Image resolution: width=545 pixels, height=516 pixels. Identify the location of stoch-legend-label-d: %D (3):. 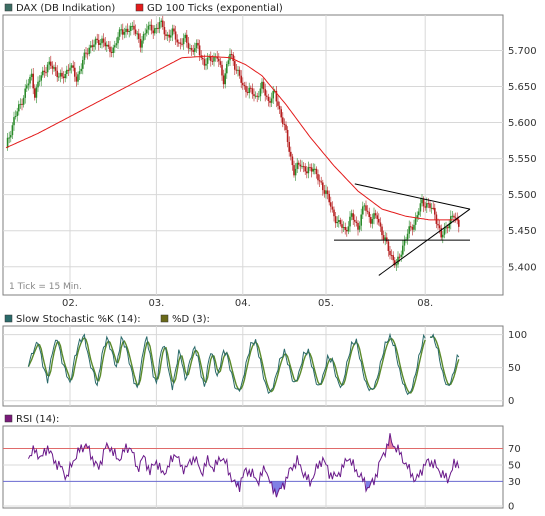
(191, 319).